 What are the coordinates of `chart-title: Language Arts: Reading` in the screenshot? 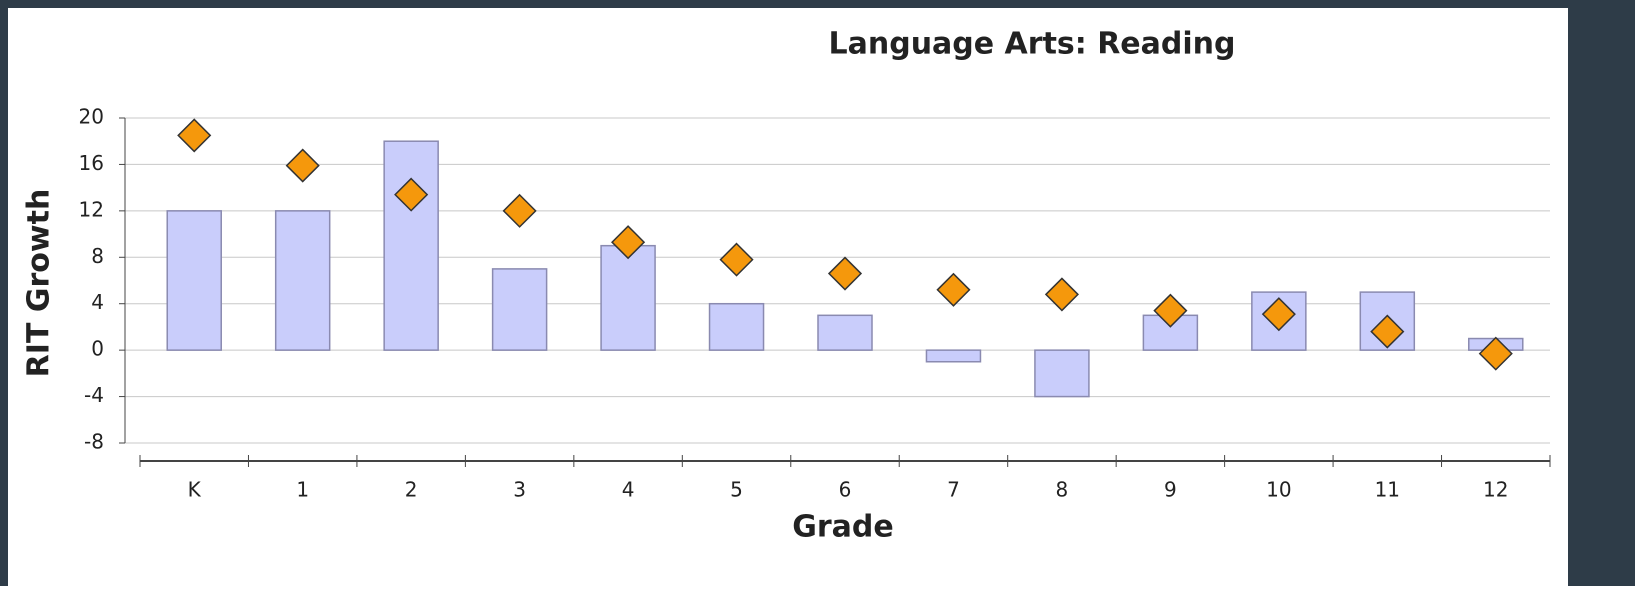 It's located at (1032, 44).